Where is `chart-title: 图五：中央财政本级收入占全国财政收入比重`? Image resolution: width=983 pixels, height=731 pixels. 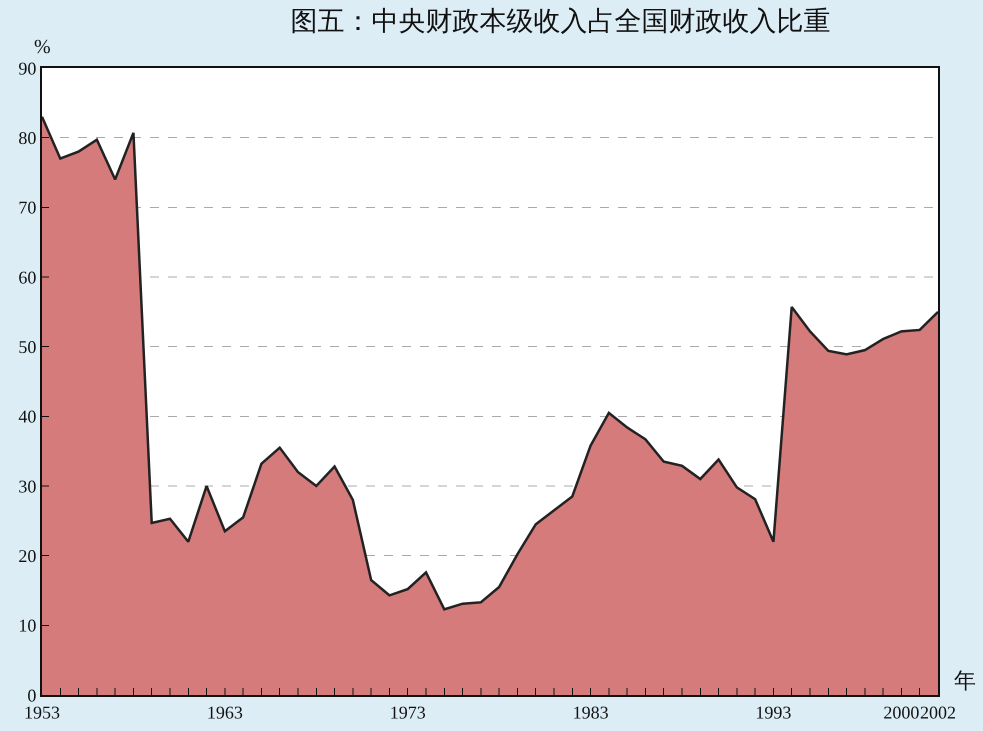
chart-title: 图五：中央财政本级收入占全国财政收入比重 is located at coordinates (560, 21).